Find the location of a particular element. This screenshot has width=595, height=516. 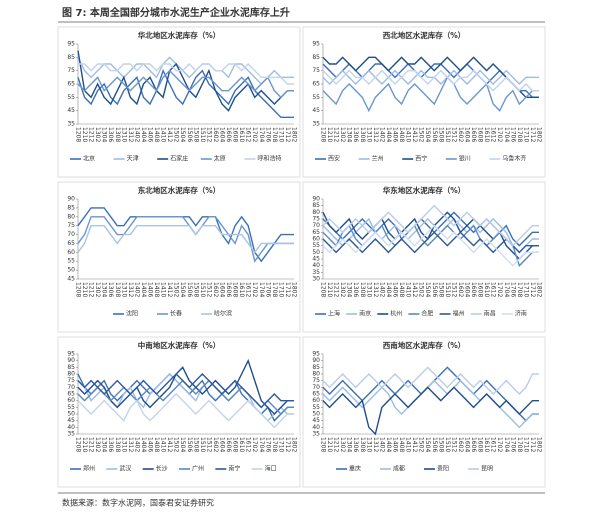

y-tick-label: 90 is located at coordinates (316, 199).